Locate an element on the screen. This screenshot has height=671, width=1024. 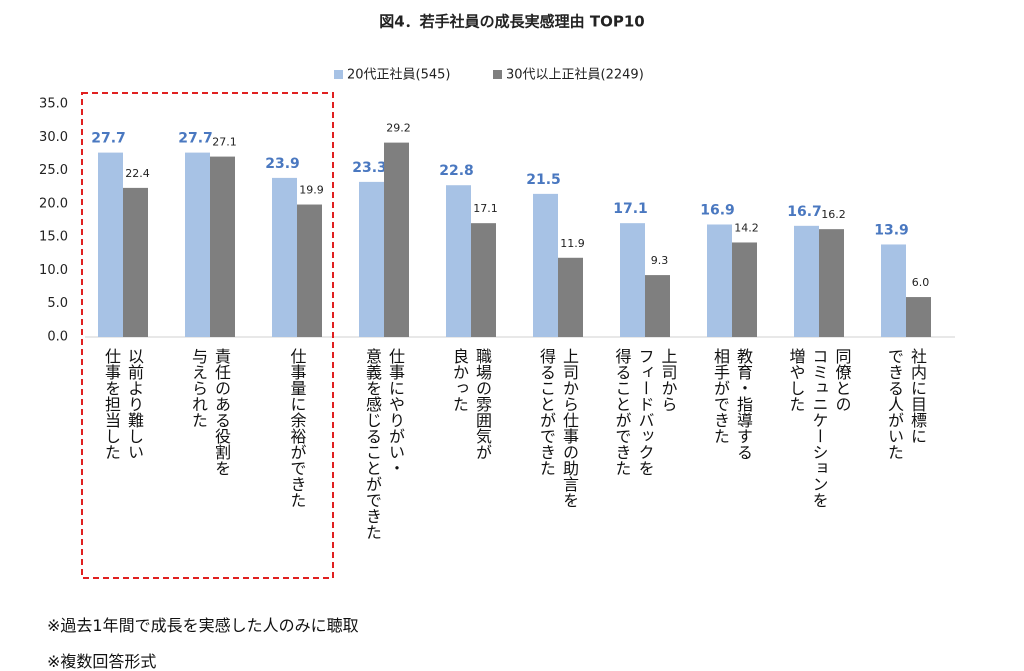
label-line: フィードバックを is located at coordinates (645, 412).